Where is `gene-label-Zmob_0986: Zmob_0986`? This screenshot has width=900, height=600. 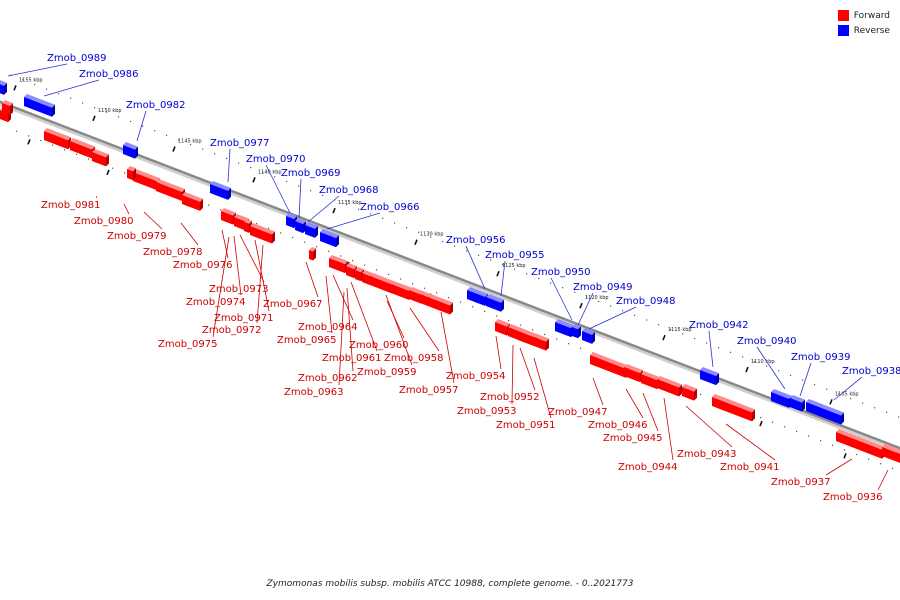
gene-label-Zmob_0986: Zmob_0986 is located at coordinates (109, 74).